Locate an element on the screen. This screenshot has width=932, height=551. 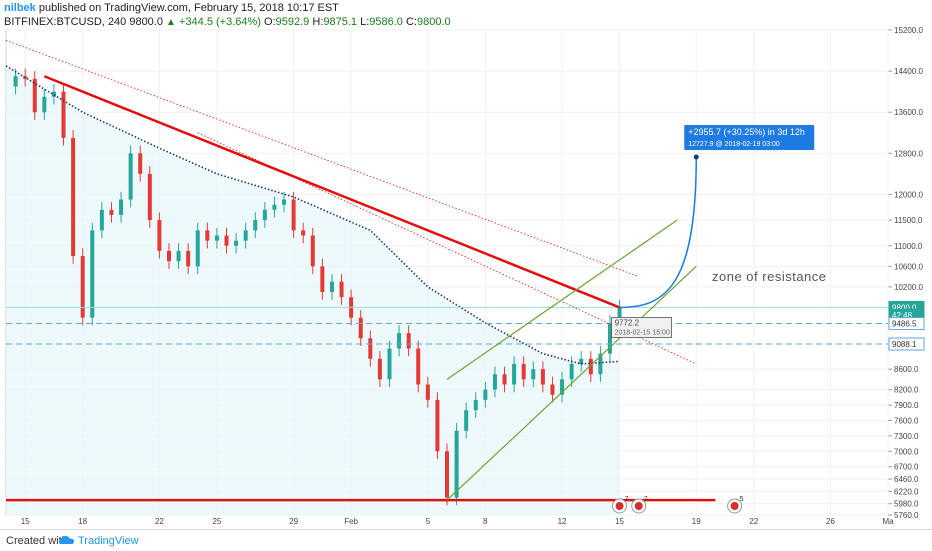
y-tick-label: 12800.0 is located at coordinates (908, 153).